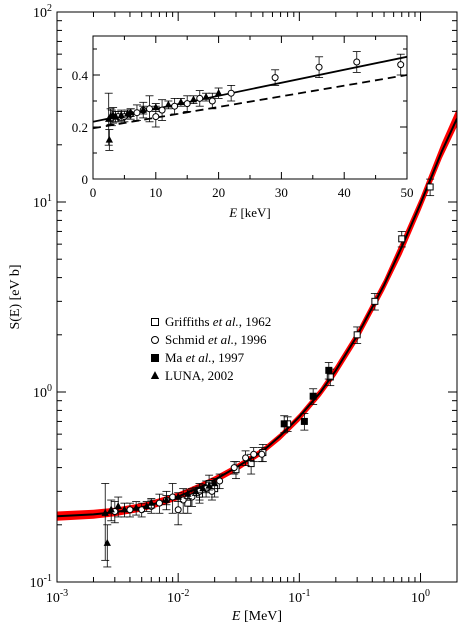  Describe the element at coordinates (306, 398) in the screenshot. I see `series-filled-square` at that location.